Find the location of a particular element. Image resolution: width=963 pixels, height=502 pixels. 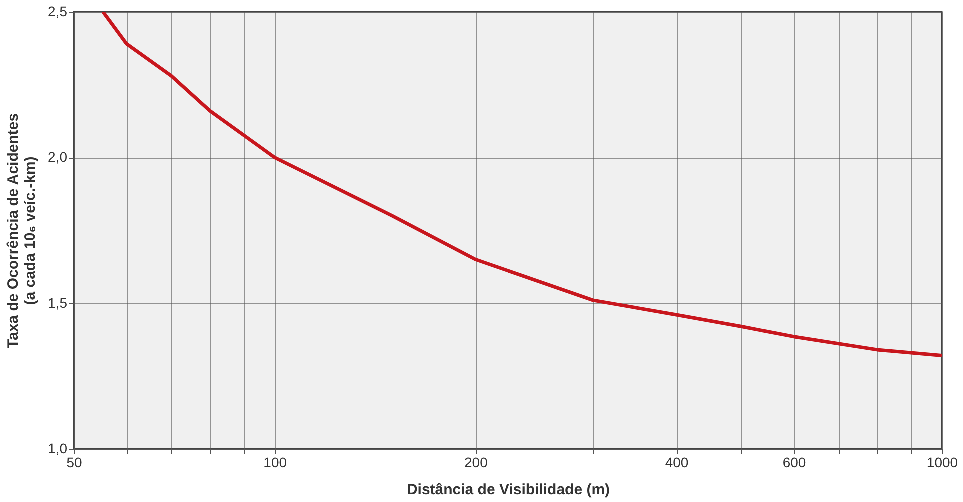

y-tick-label: 1,5 is located at coordinates (58, 302).